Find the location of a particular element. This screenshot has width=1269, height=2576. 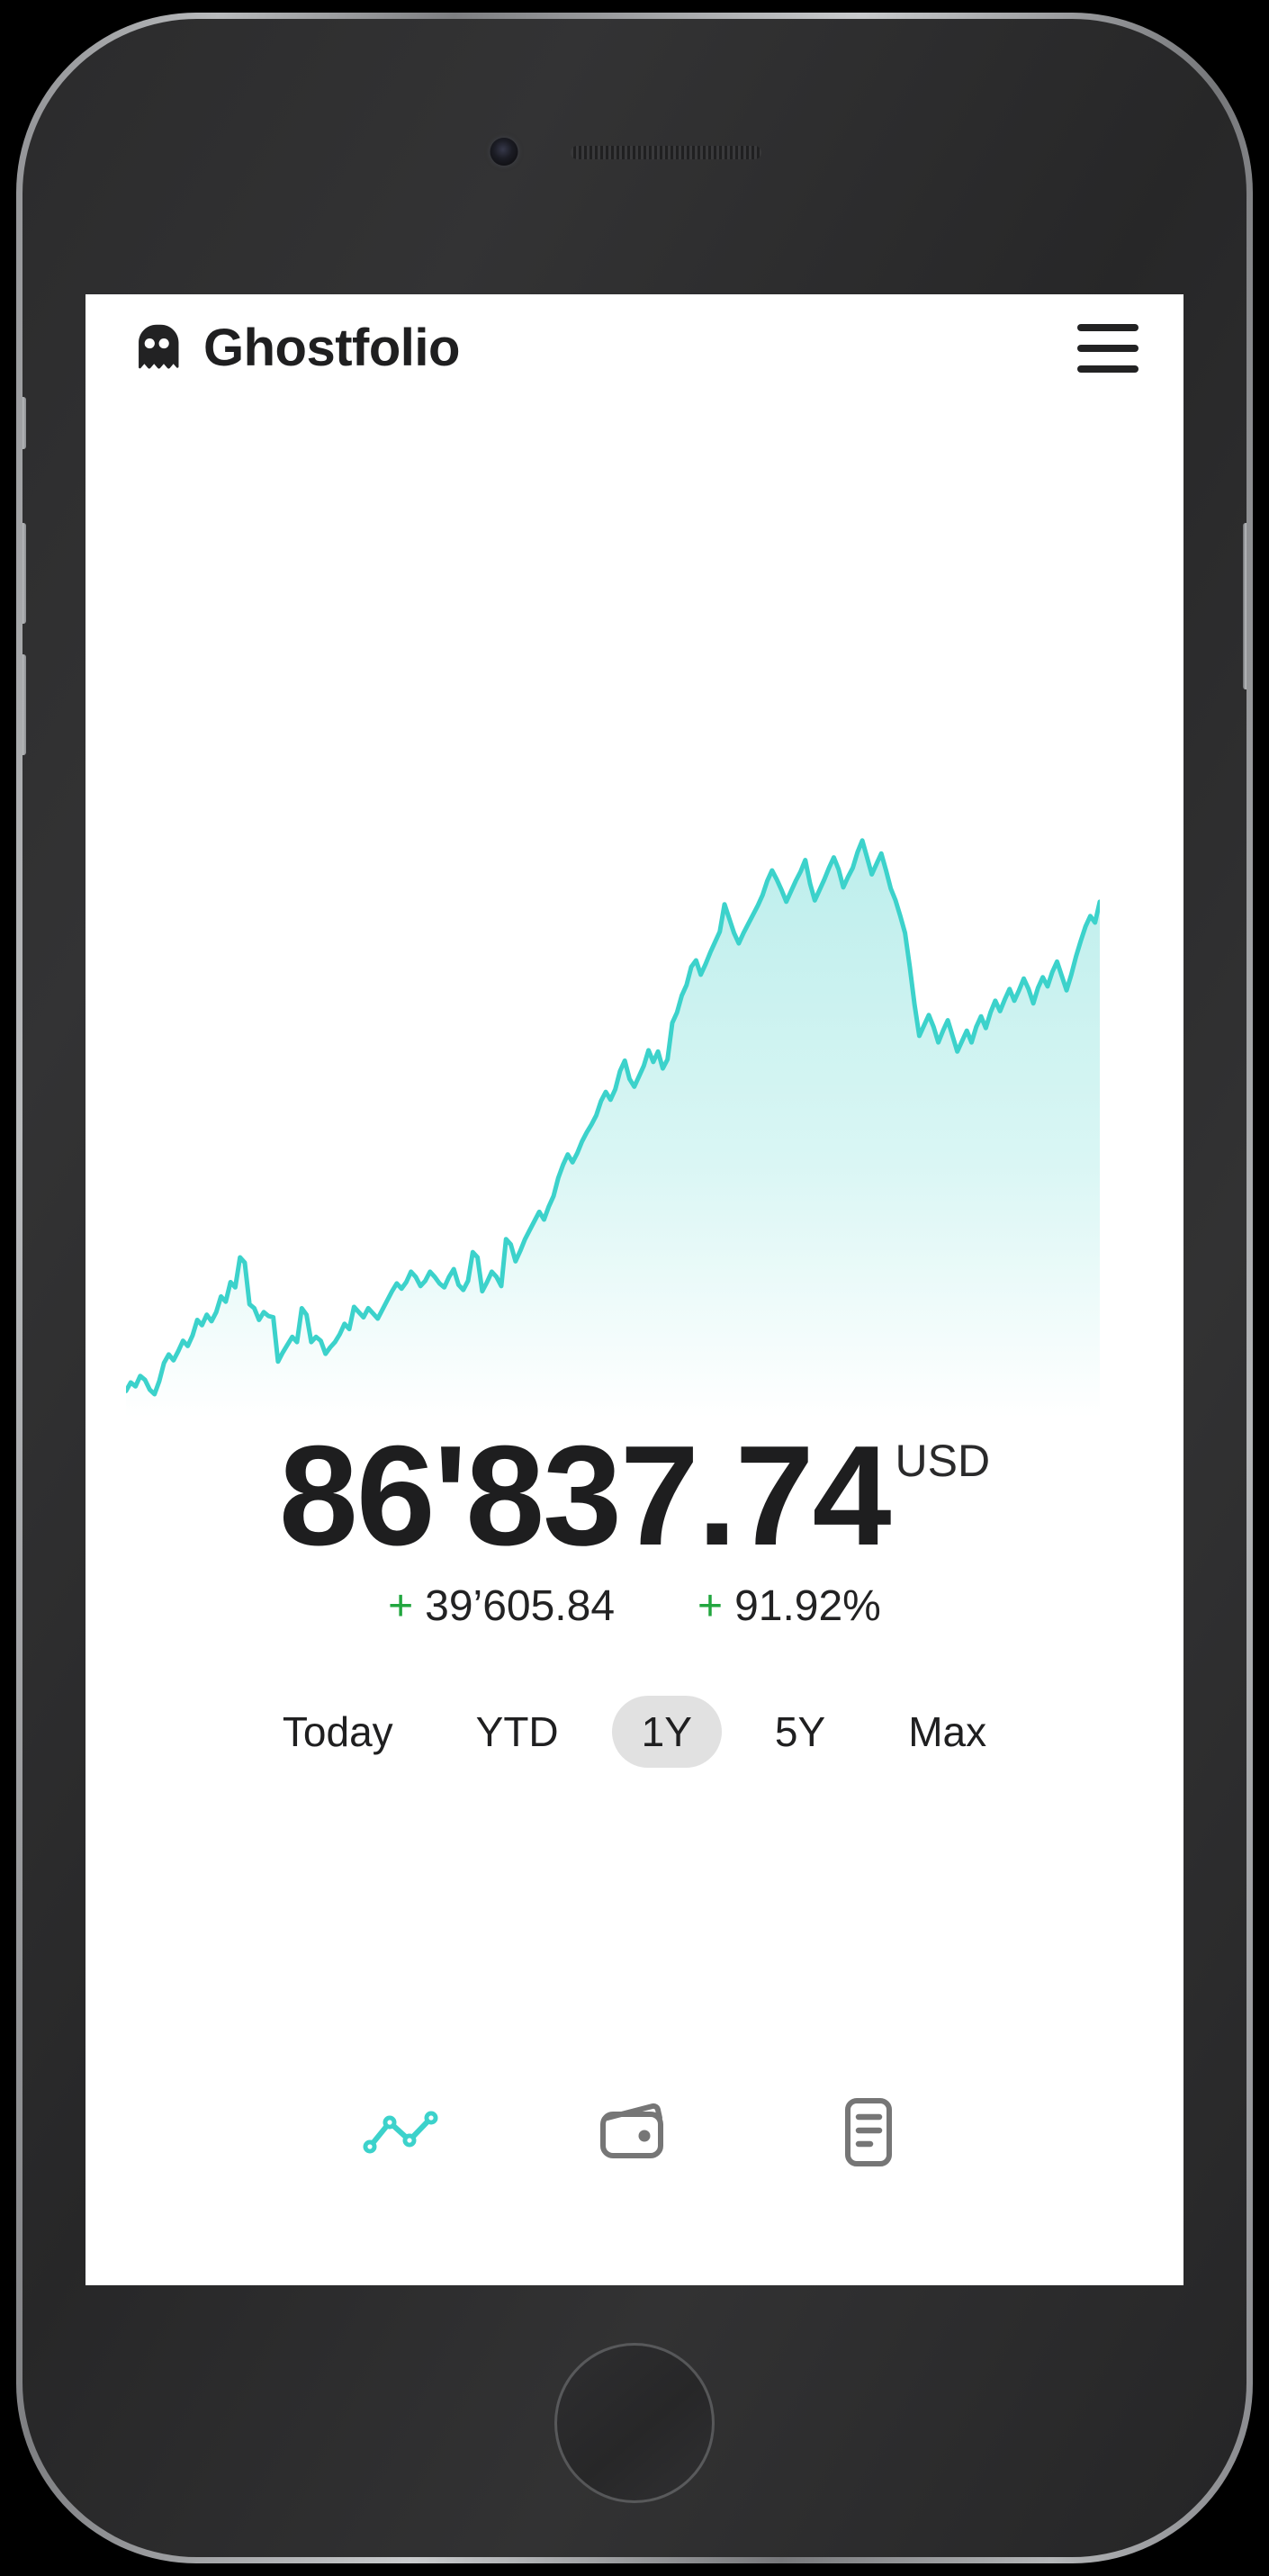

date-range-tabs: Today YTD 1Y 5Y Max is located at coordinates (635, 1732).